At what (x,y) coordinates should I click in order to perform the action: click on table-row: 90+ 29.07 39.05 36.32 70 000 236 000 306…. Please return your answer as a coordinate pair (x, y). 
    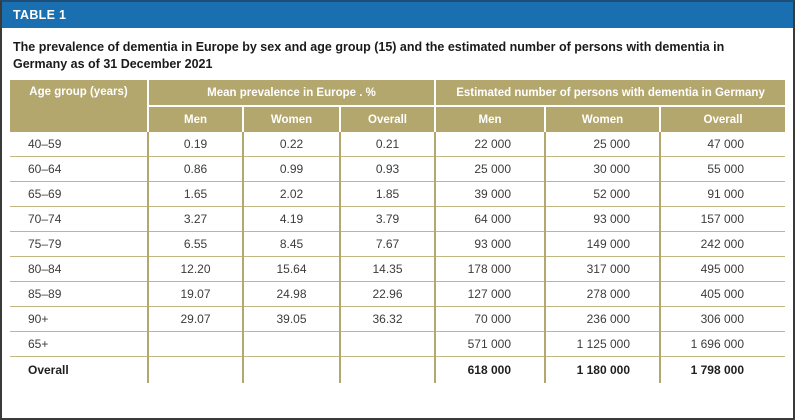
    Looking at the image, I should click on (398, 319).